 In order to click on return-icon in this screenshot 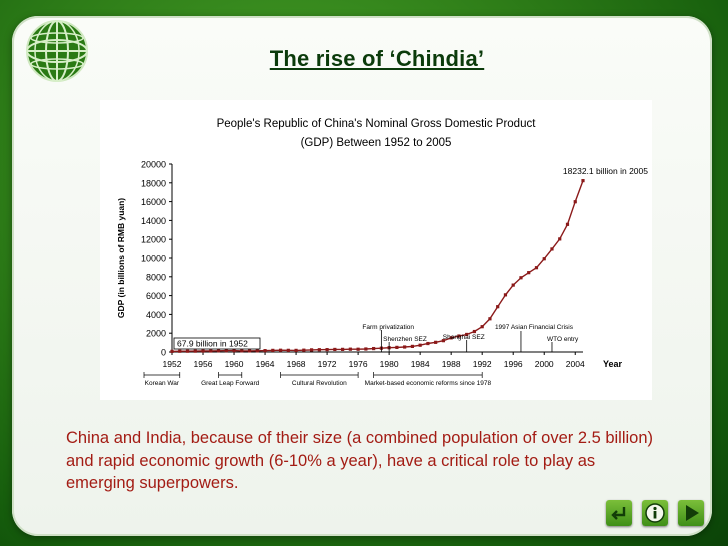, I will do `click(618, 513)`.